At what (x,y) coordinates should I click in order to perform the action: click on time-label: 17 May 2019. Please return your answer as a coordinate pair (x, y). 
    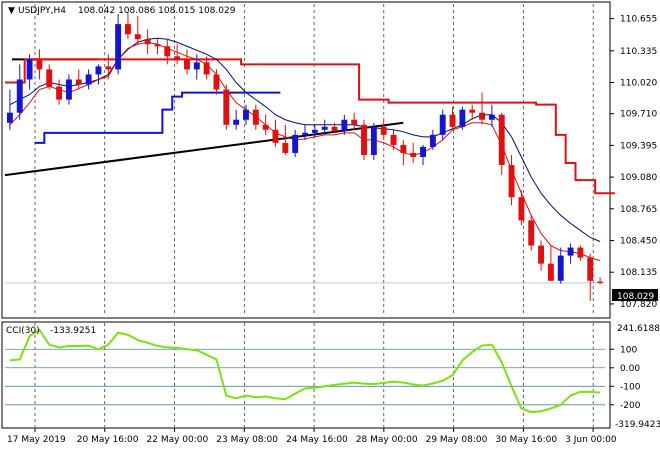
    Looking at the image, I should click on (36, 440).